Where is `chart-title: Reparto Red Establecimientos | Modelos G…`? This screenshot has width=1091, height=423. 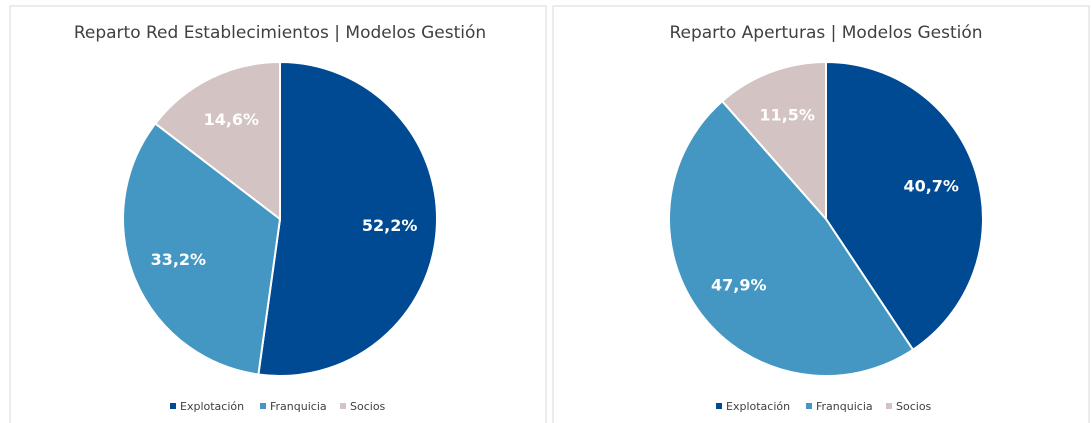 chart-title: Reparto Red Establecimientos | Modelos G… is located at coordinates (280, 33).